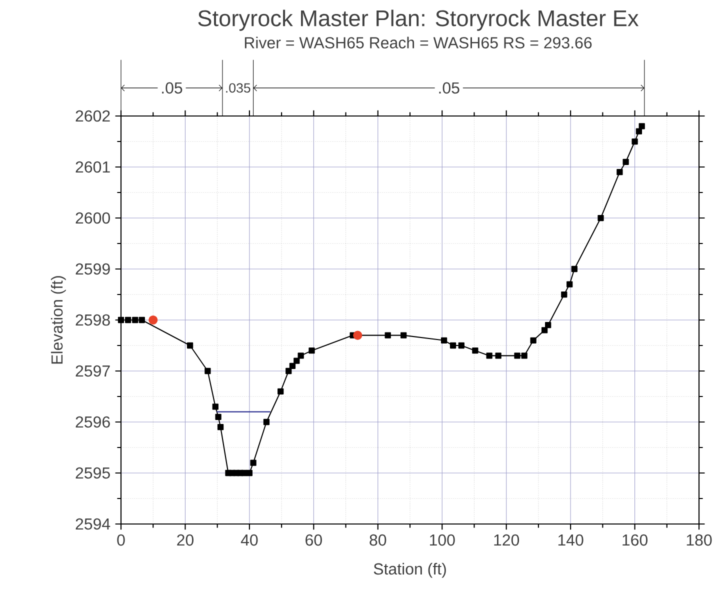 This screenshot has width=717, height=603. What do you see at coordinates (418, 42) in the screenshot?
I see `chart-subtitle: River = WASH65 Reach = WASH65 RS = 293.66` at bounding box center [418, 42].